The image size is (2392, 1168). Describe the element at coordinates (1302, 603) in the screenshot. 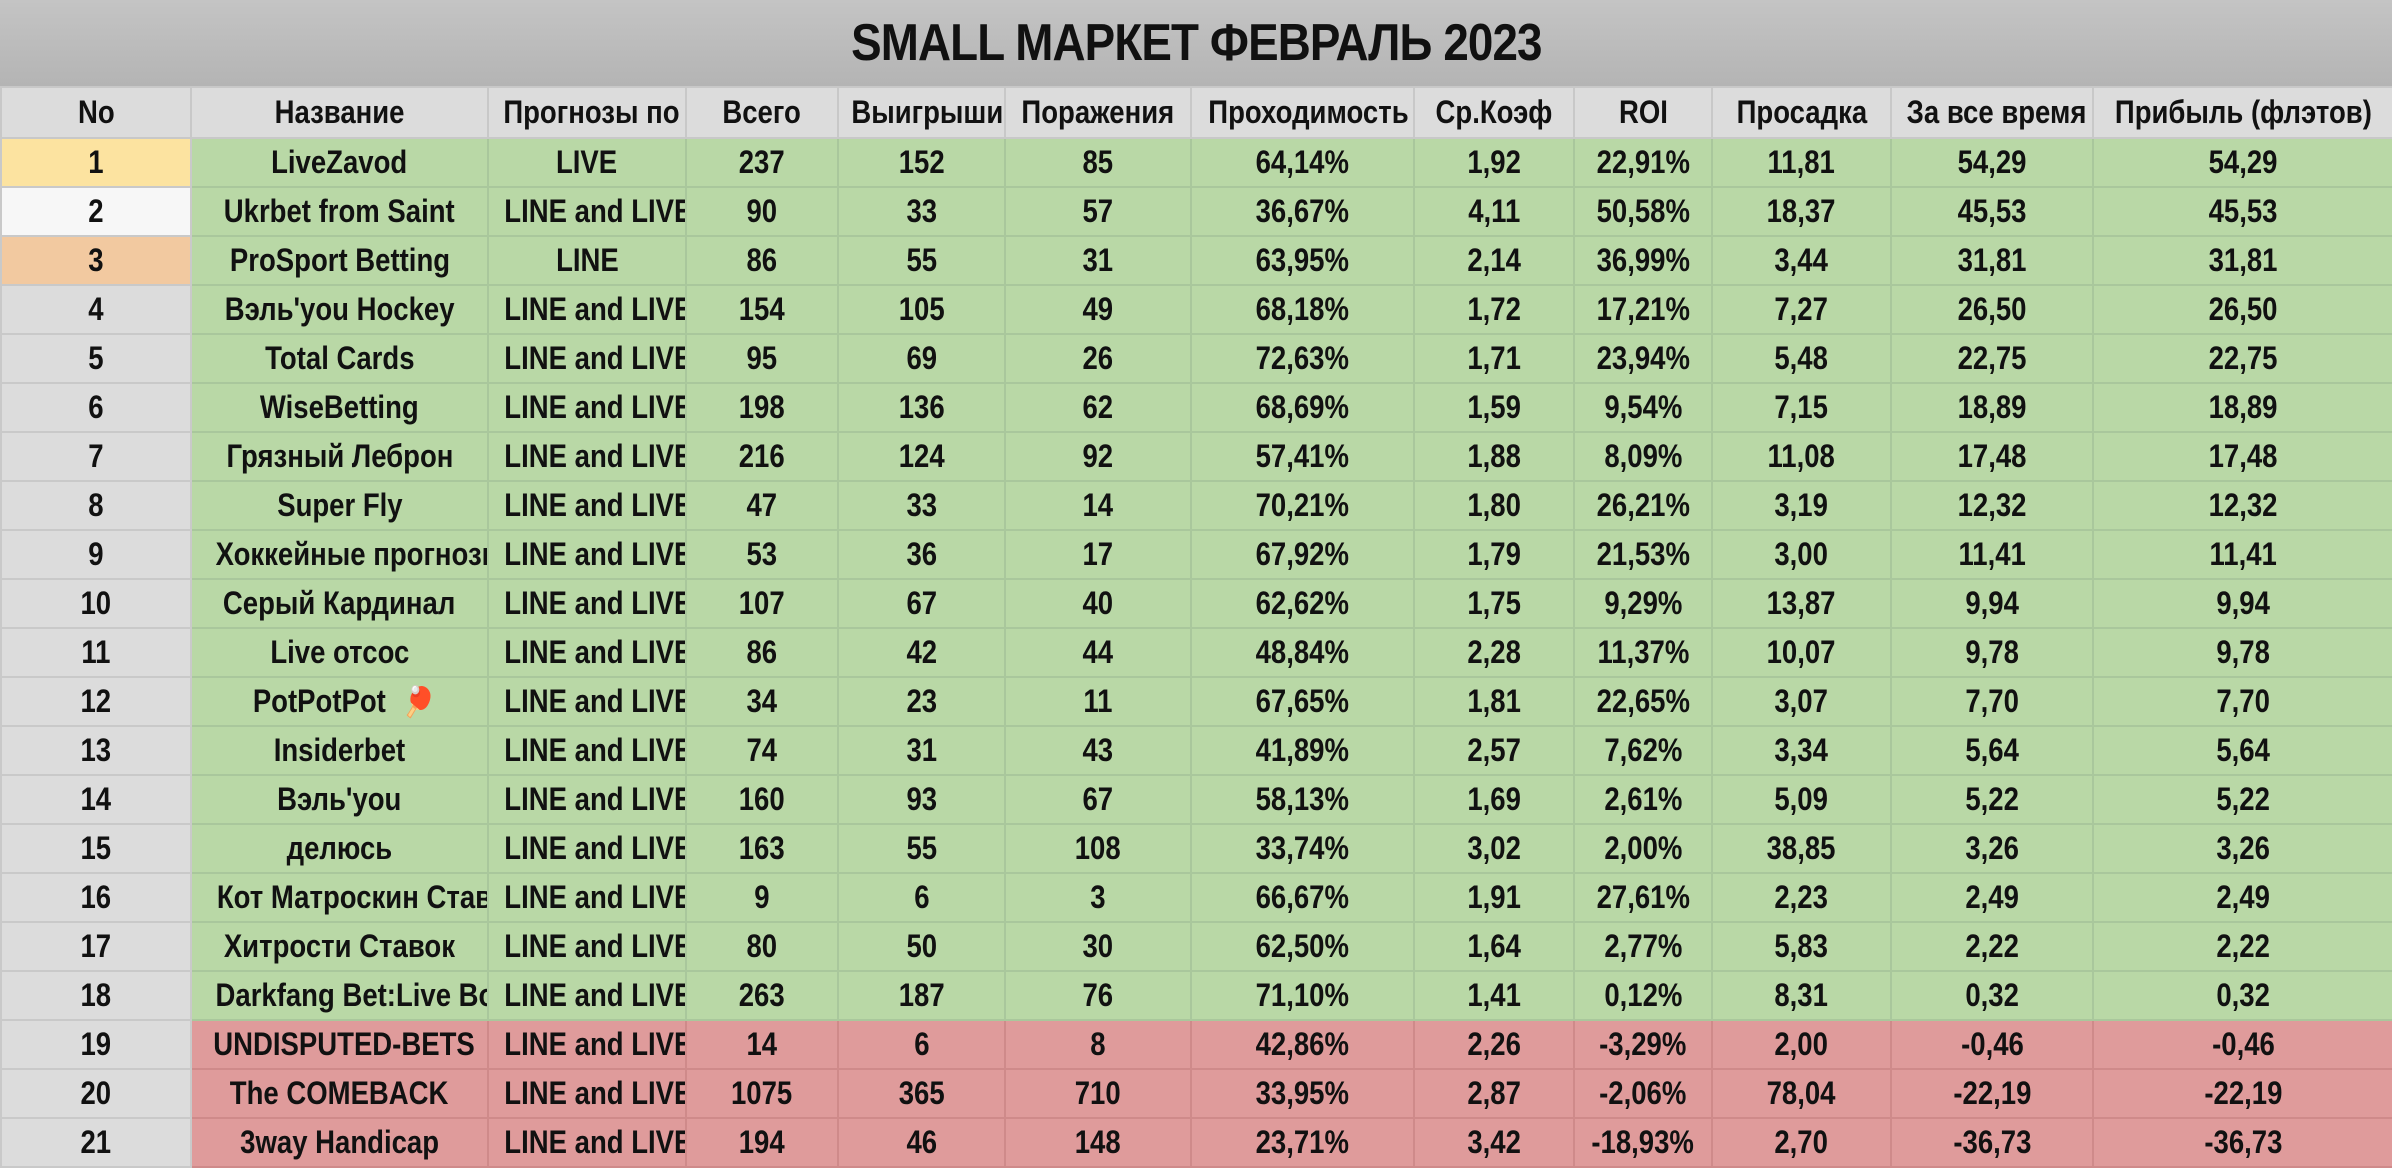

I see `cell-pass-rate: 62,62%` at that location.